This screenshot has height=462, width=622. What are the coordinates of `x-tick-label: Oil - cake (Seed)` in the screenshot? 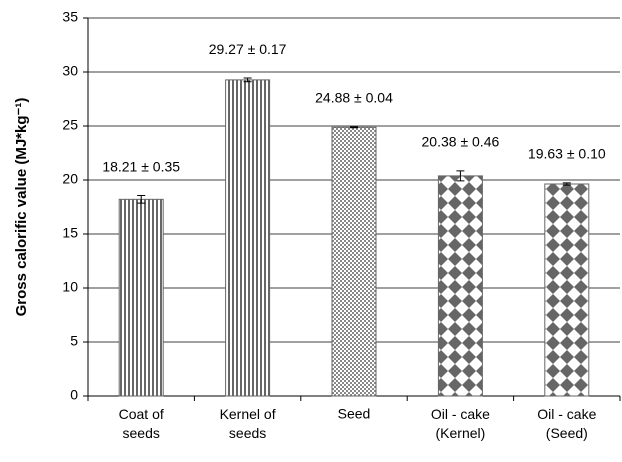 It's located at (566, 423).